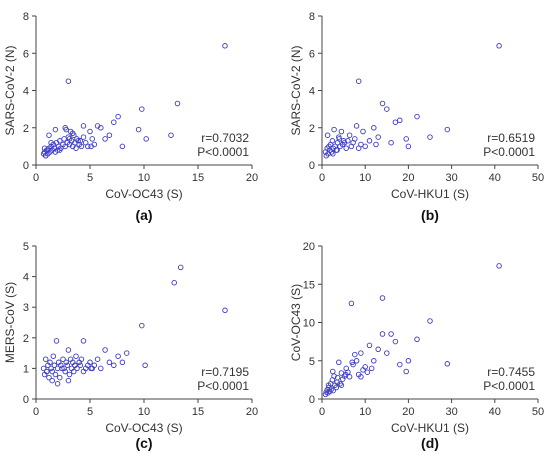  Describe the element at coordinates (511, 138) in the screenshot. I see `correlation-r-label: r=0.6519` at that location.